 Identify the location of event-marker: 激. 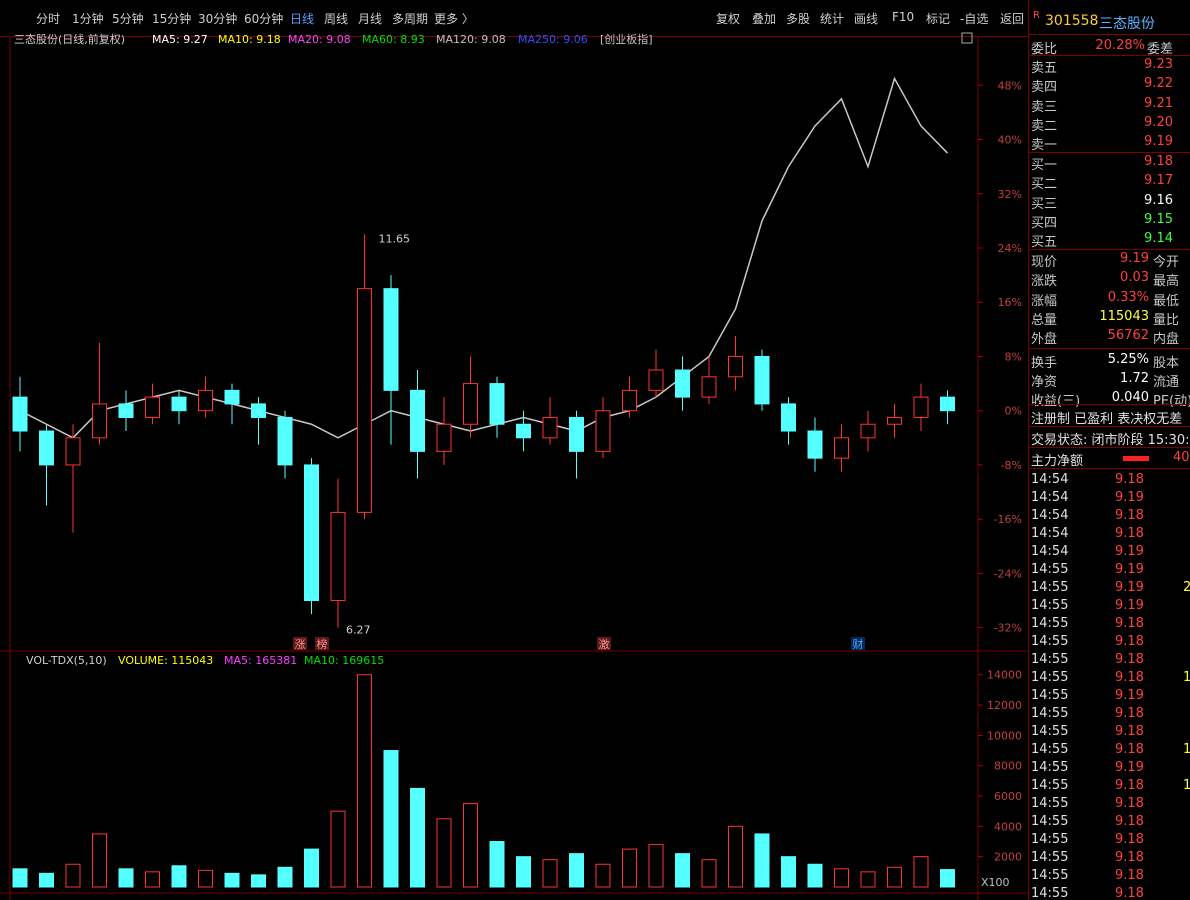
(604, 644).